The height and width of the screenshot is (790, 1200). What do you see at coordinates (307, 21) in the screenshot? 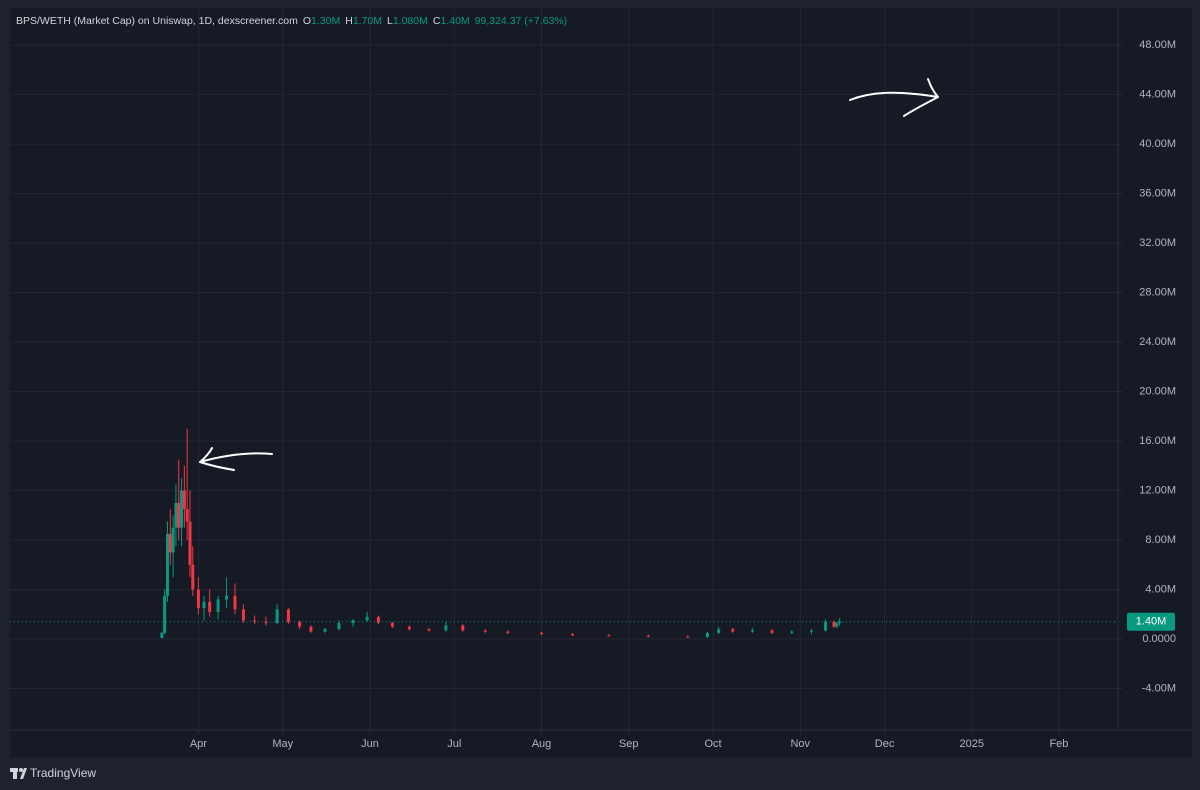
I see `ohlc-label: O` at bounding box center [307, 21].